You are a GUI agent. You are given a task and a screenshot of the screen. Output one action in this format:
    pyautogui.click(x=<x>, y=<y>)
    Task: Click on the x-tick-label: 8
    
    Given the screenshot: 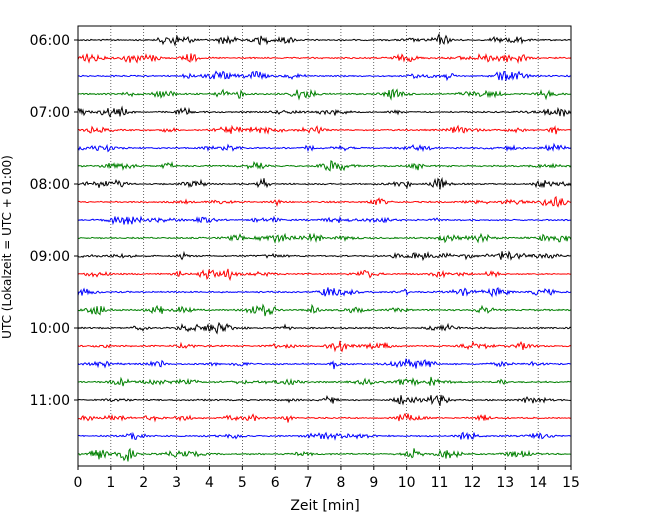 What is the action you would take?
    pyautogui.click(x=340, y=483)
    